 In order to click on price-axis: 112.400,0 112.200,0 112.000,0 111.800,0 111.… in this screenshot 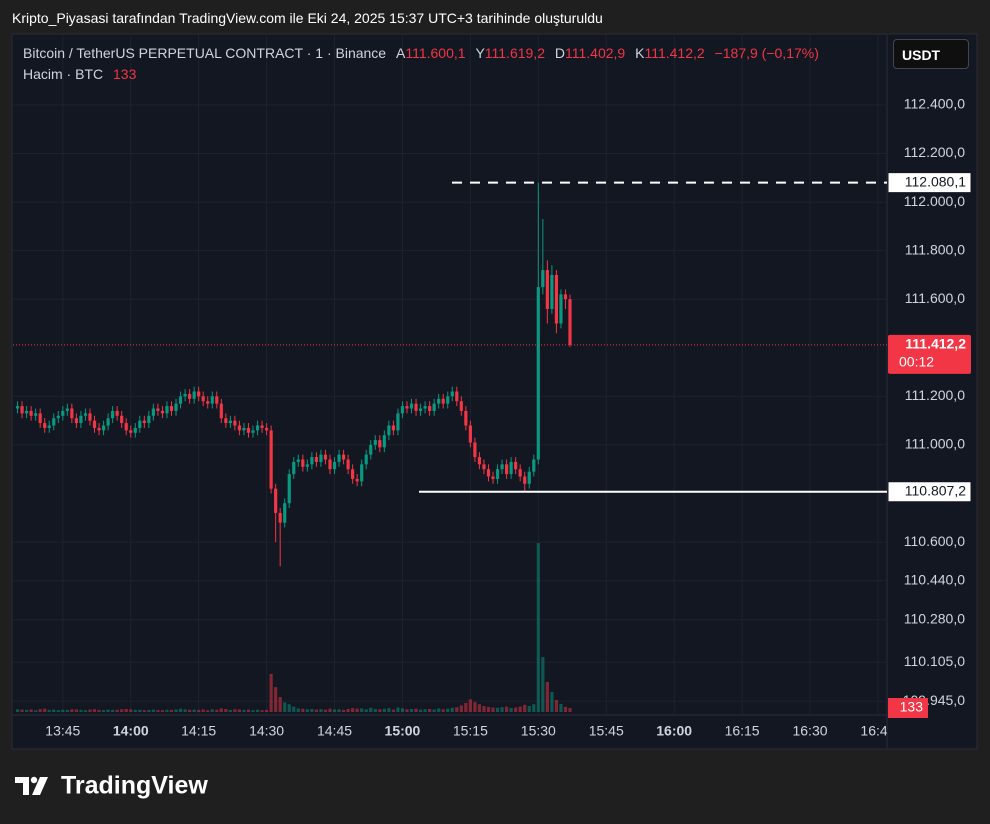, I will do `click(929, 407)`.